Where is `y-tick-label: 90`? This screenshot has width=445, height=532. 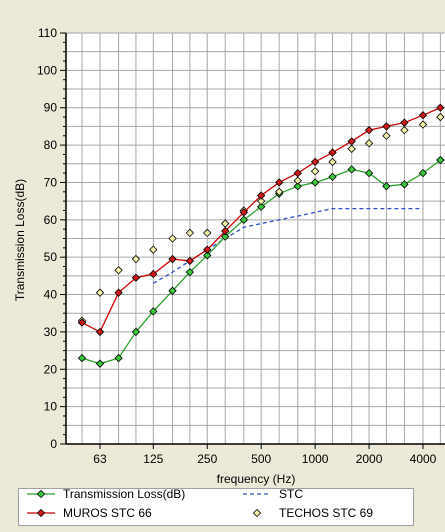 y-tick-label: 90 is located at coordinates (51, 108).